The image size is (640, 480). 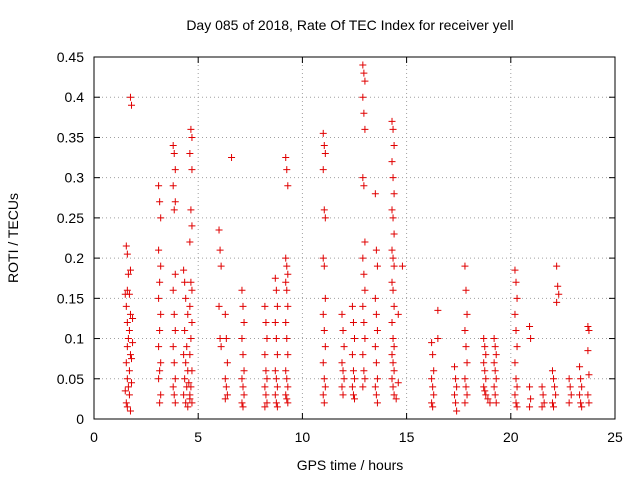 I want to click on y-tick-label: 0.45, so click(x=70, y=57).